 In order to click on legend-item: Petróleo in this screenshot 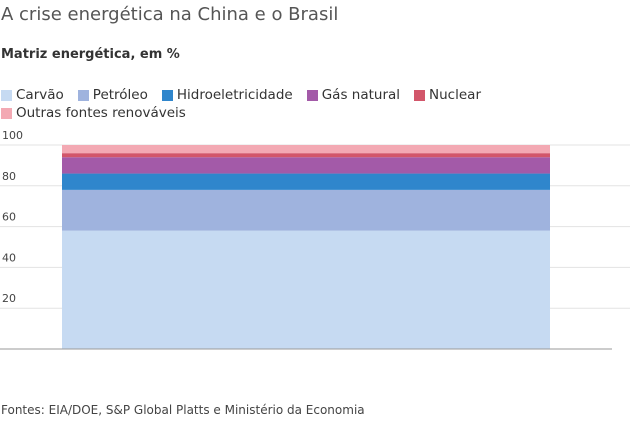, I will do `click(112, 95)`.